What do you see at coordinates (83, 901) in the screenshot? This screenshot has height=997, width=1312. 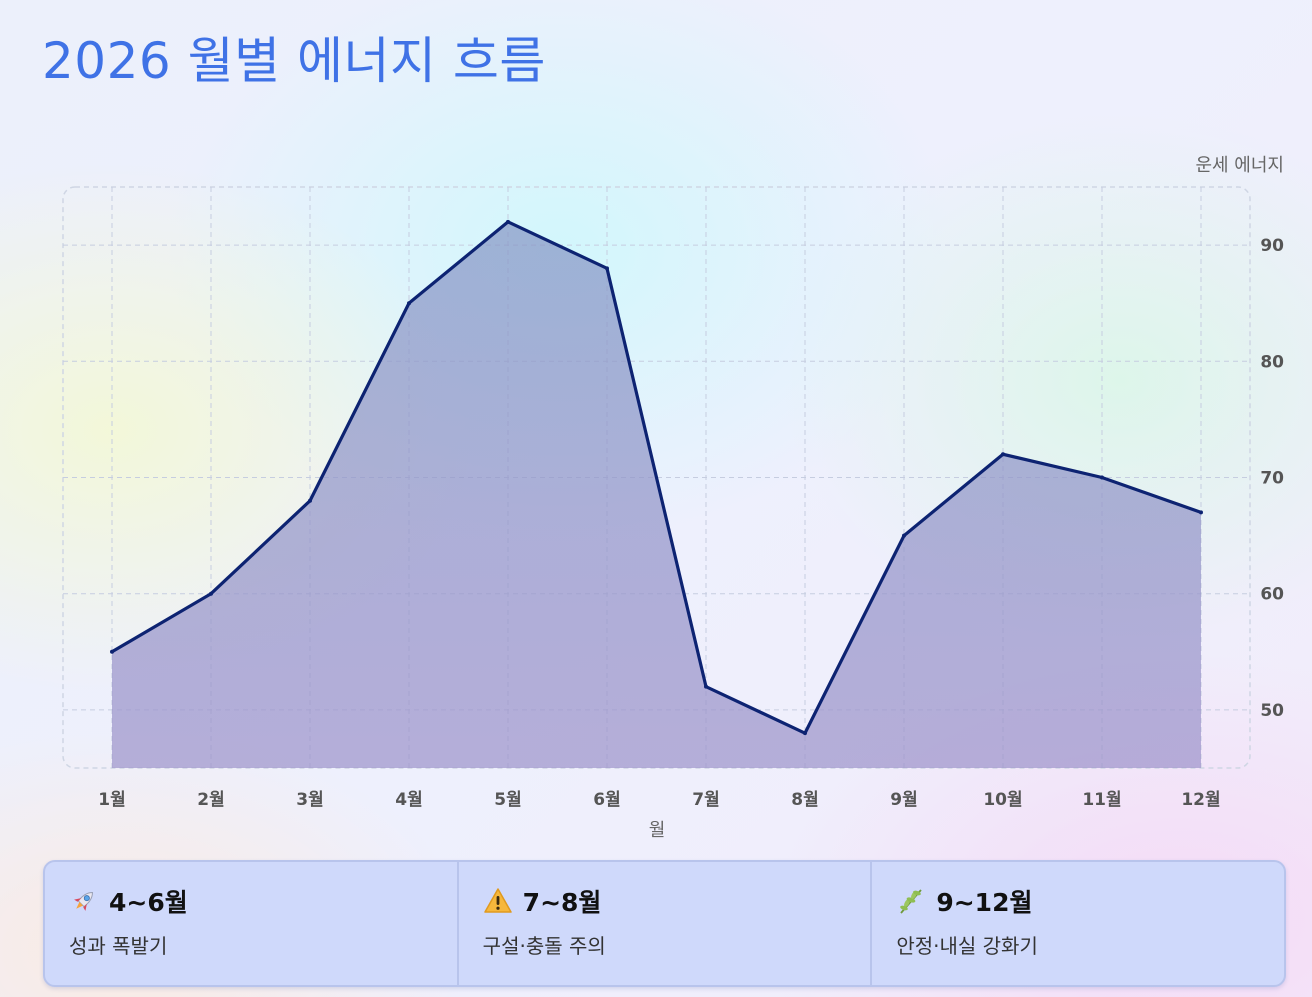 I see `rocket-icon` at bounding box center [83, 901].